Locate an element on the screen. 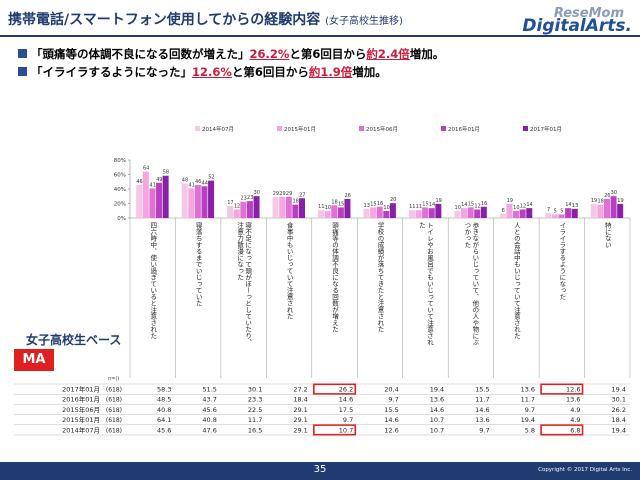 Image resolution: width=640 pixels, height=480 pixels. table-cell: 16.5 is located at coordinates (255, 430).